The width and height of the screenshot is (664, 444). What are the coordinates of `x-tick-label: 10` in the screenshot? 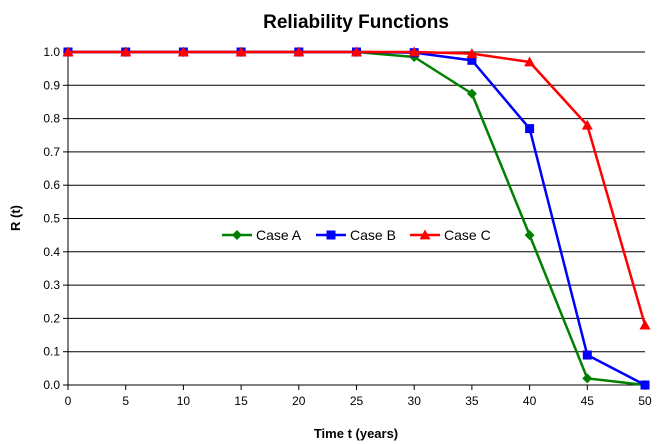 It's located at (184, 401).